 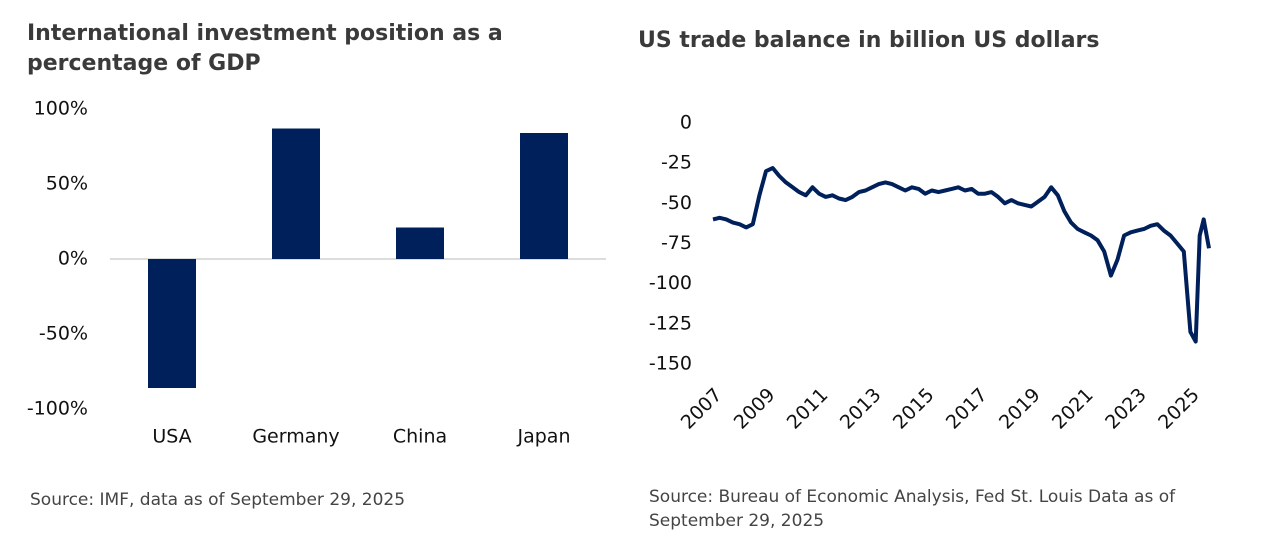 I want to click on x-tick-label: Japan, so click(x=544, y=437).